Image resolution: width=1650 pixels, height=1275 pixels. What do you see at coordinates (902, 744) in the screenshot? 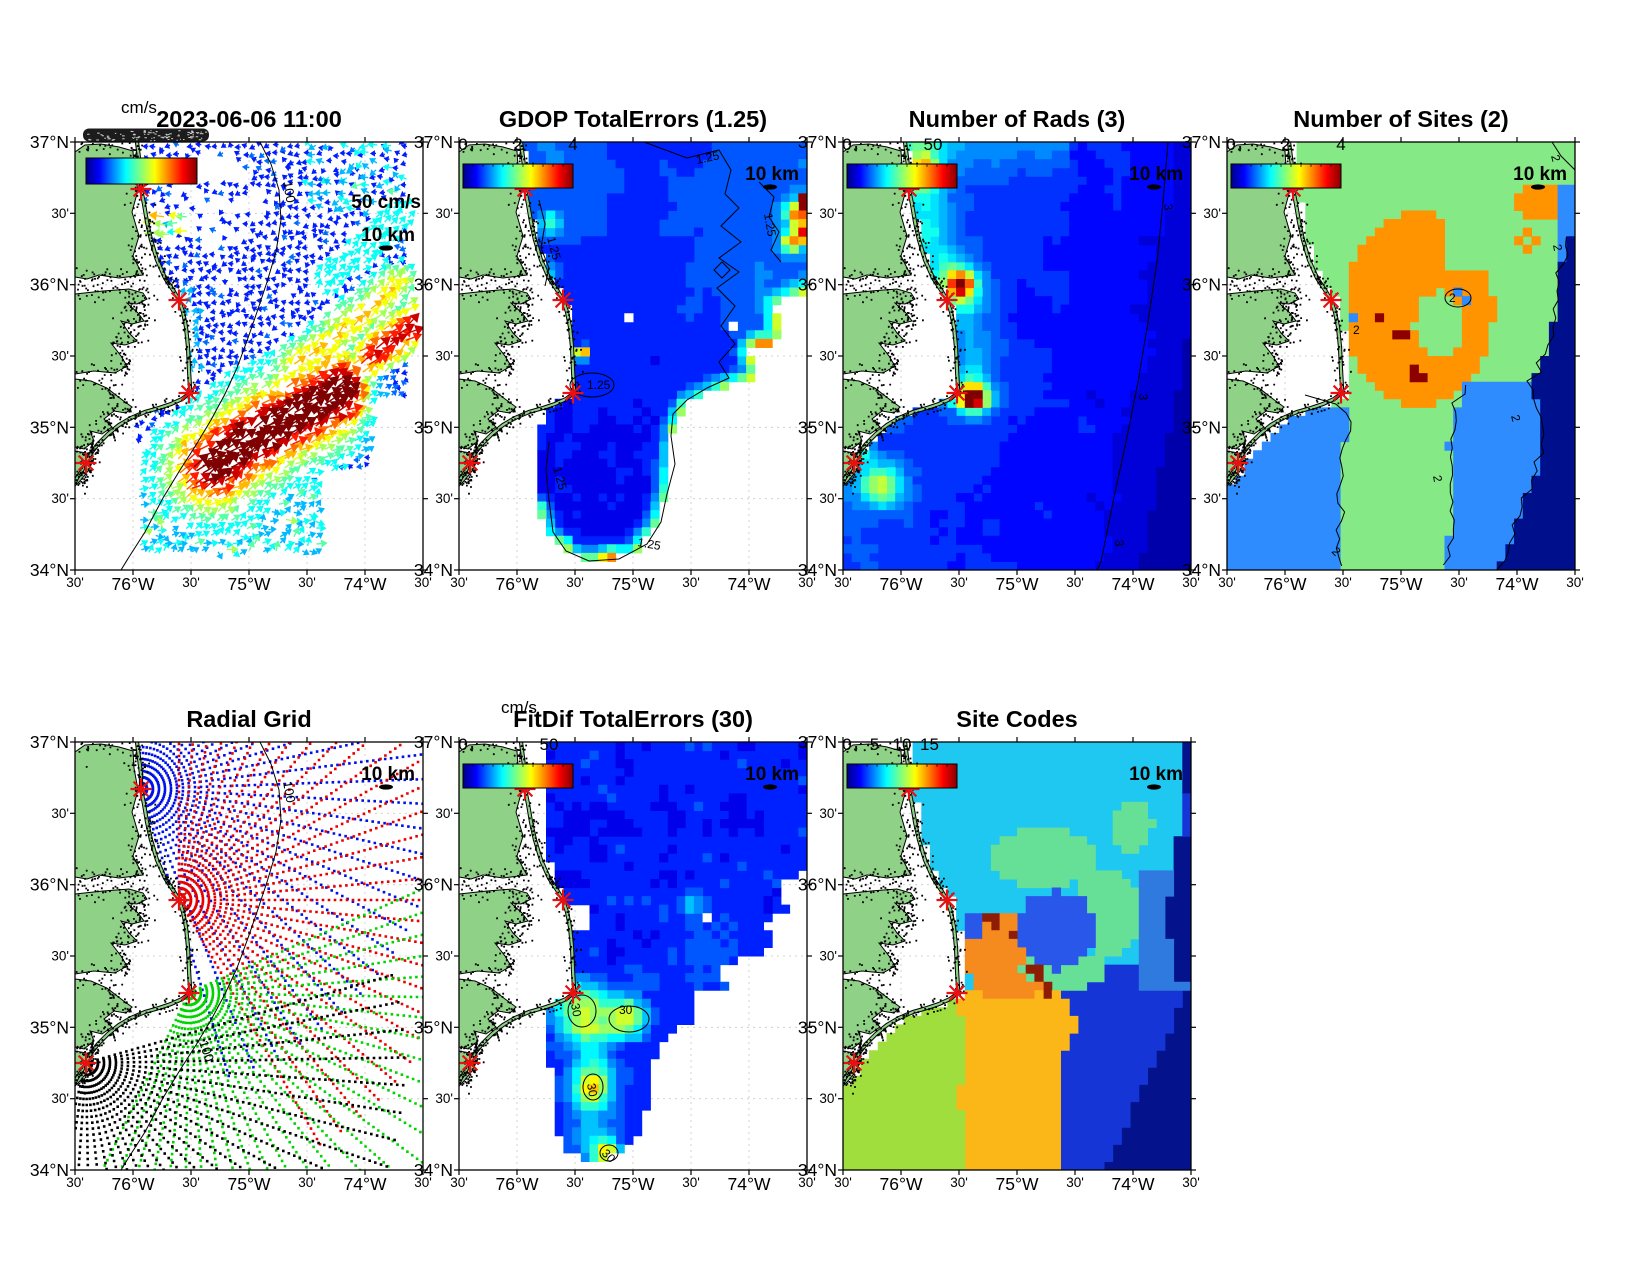
I see `svg-text: 10` at bounding box center [902, 744].